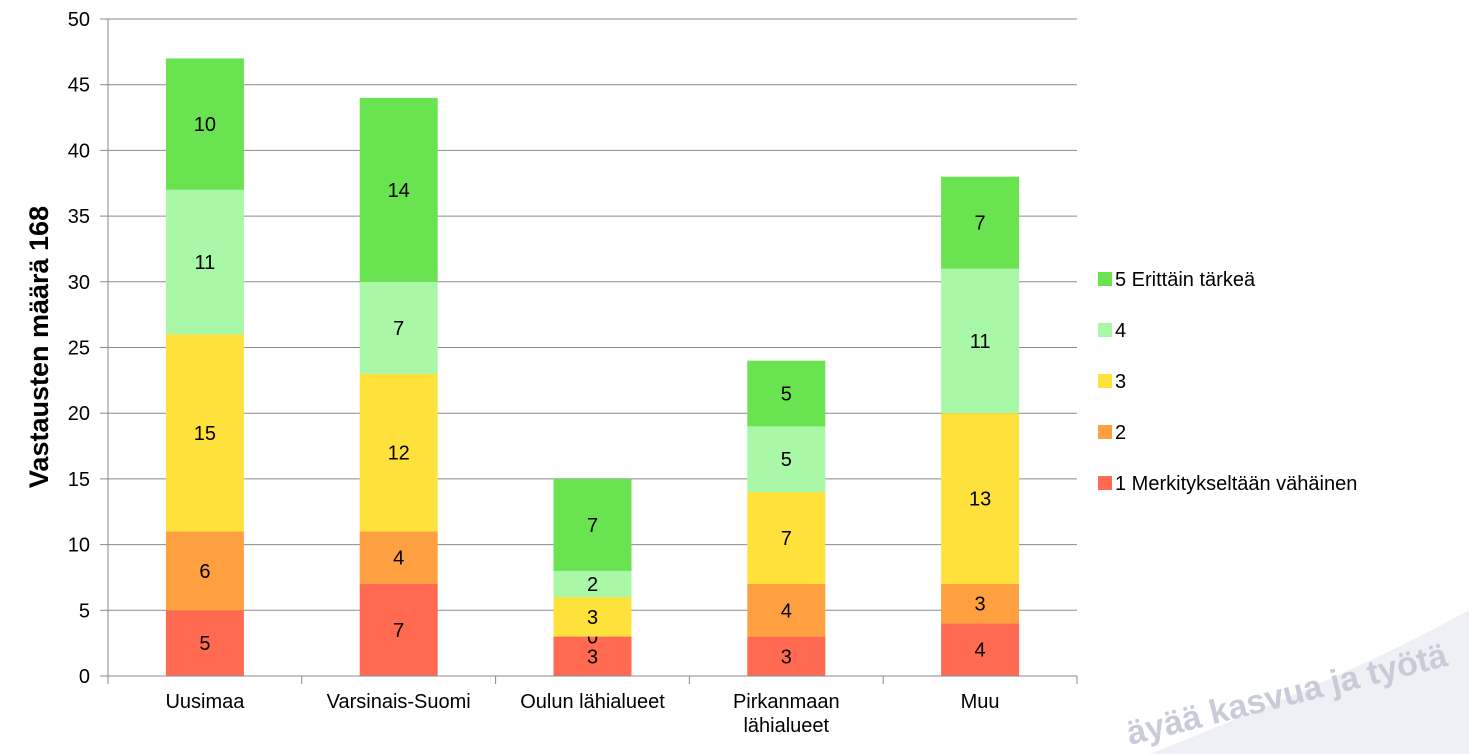 The height and width of the screenshot is (754, 1469). I want to click on watermark: äyää kasvua ja työtä, so click(1296, 682).